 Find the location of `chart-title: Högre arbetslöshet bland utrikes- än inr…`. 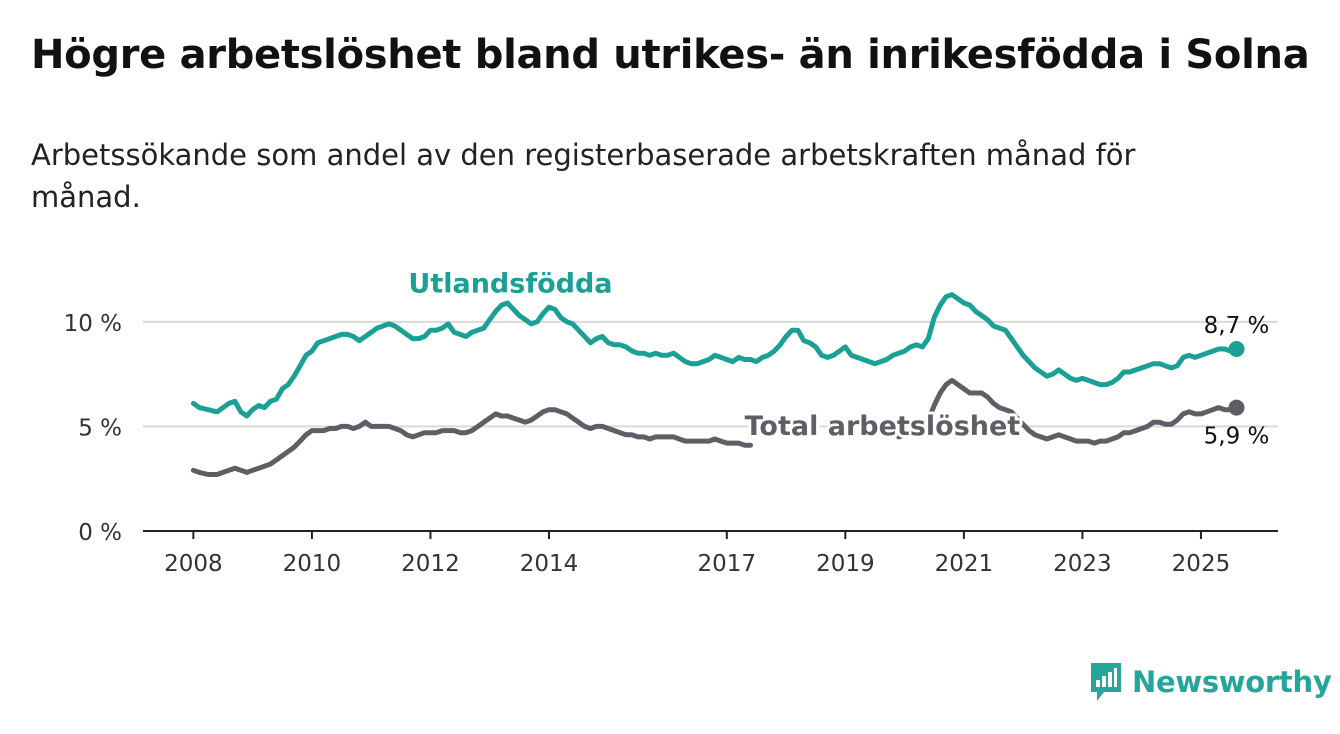

chart-title: Högre arbetslöshet bland utrikes- än inr… is located at coordinates (670, 55).